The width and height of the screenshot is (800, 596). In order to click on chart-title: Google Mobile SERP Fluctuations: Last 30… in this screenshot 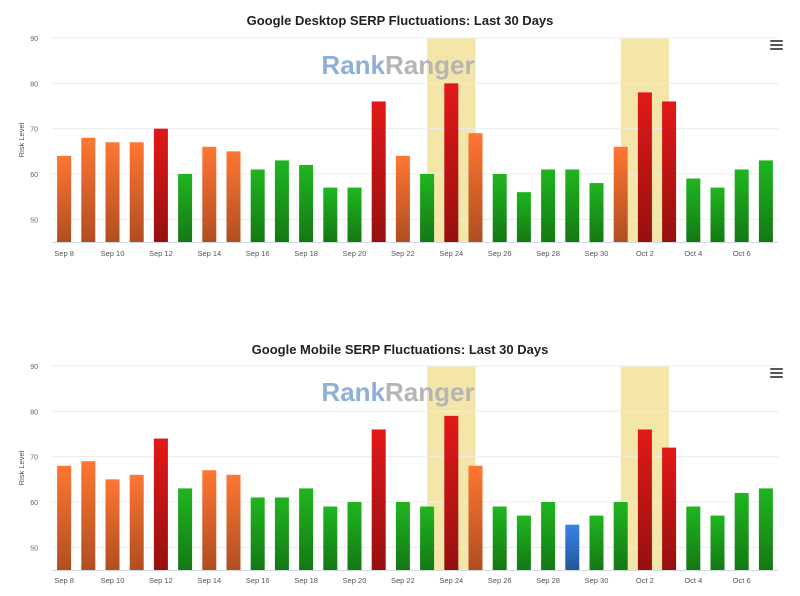, I will do `click(400, 349)`.